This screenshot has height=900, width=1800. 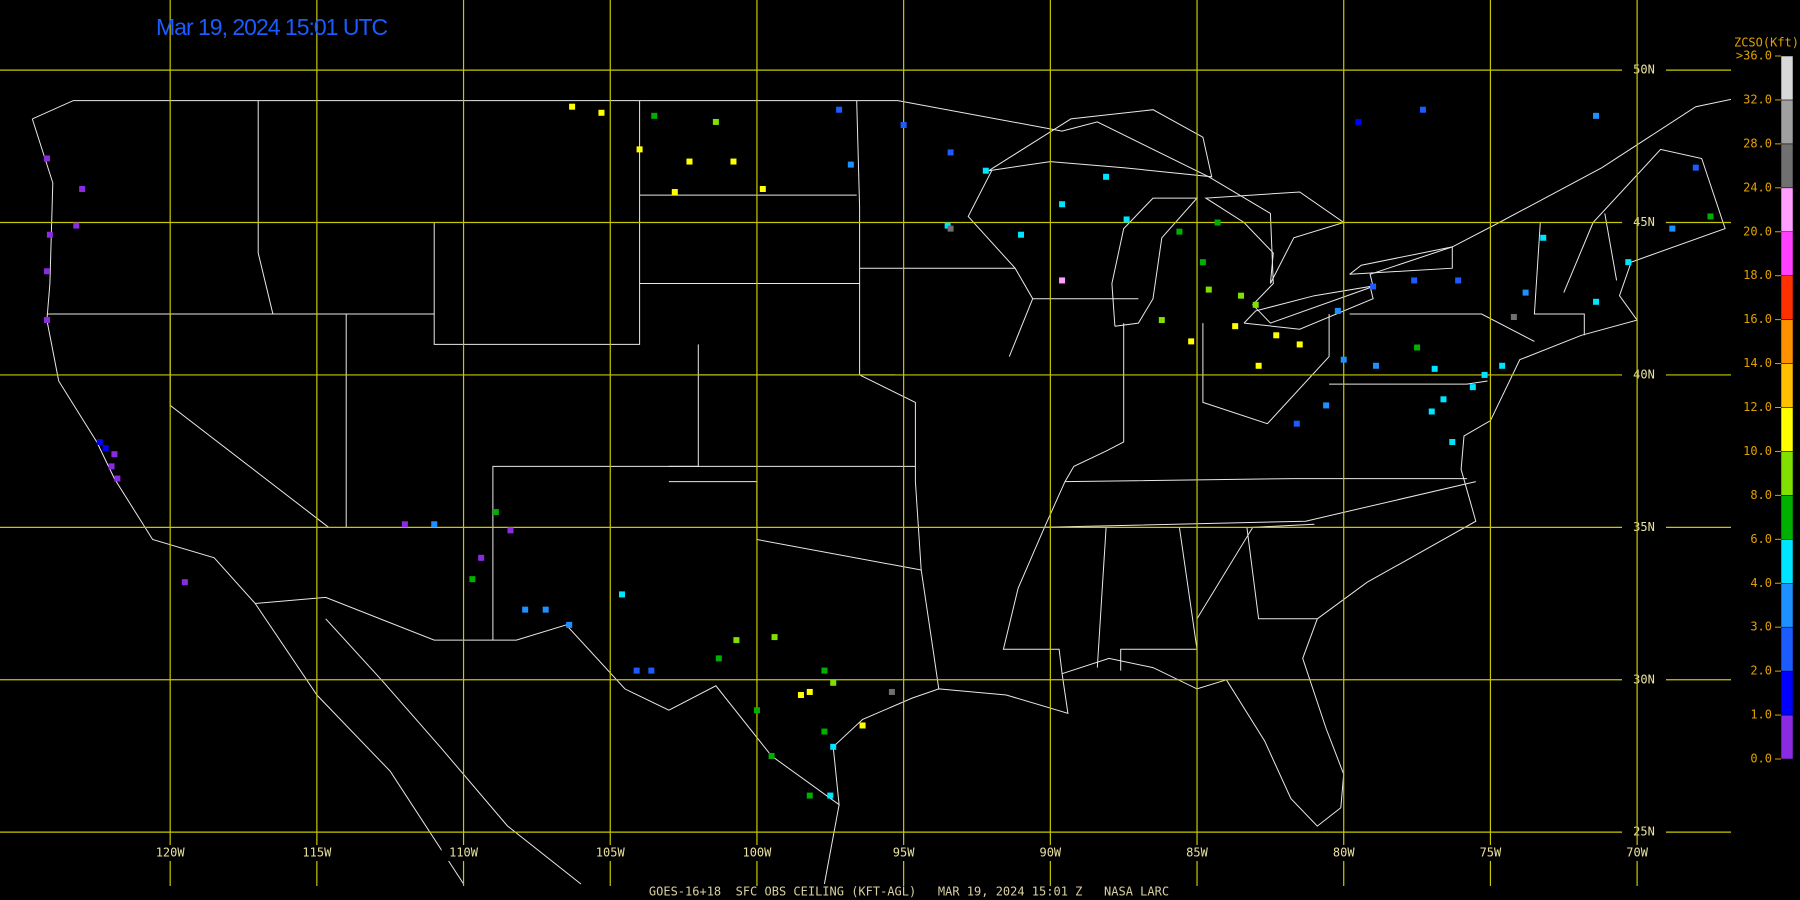 I want to click on colorbar-label: 16.0, so click(x=1757, y=319).